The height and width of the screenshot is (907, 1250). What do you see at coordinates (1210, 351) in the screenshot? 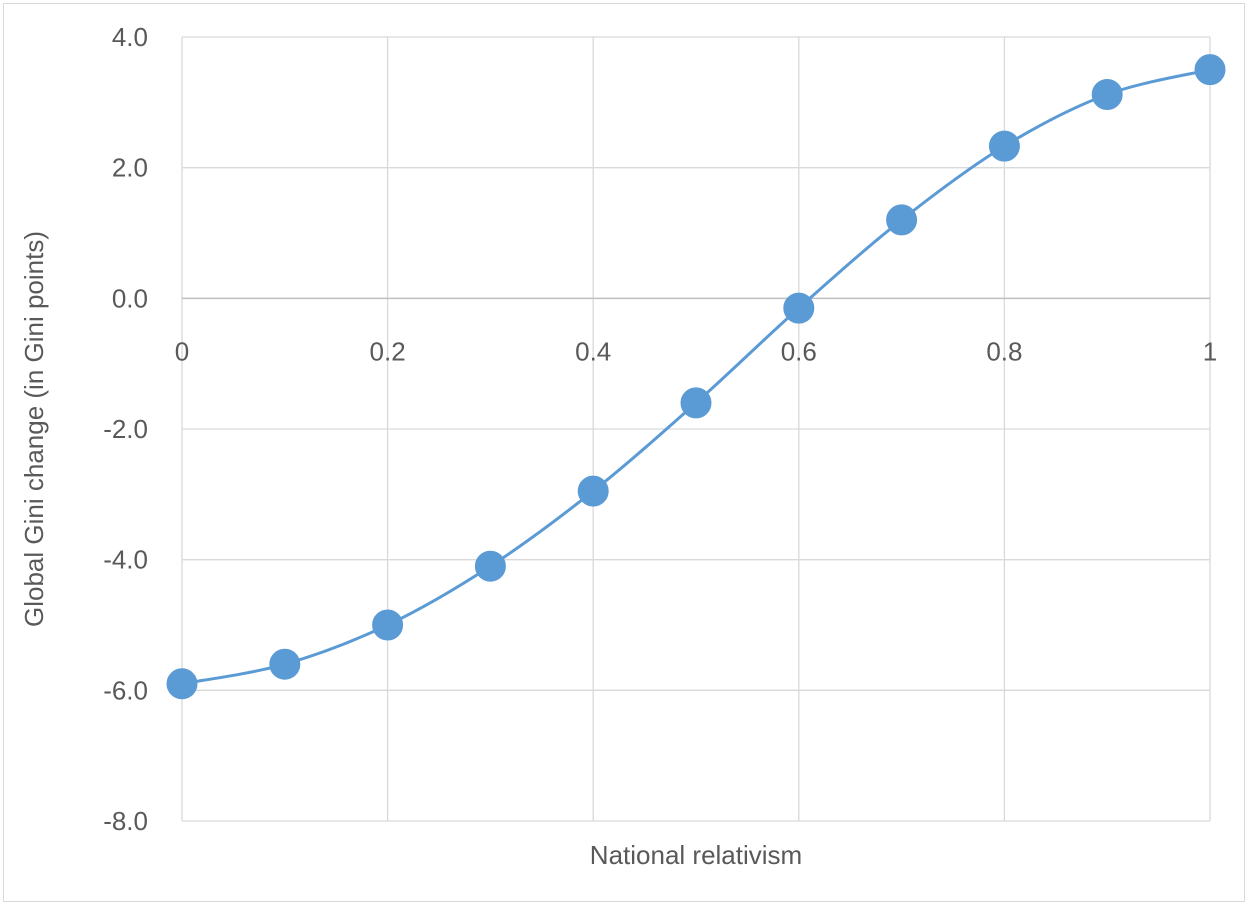
I see `x-tick-label: 1` at bounding box center [1210, 351].